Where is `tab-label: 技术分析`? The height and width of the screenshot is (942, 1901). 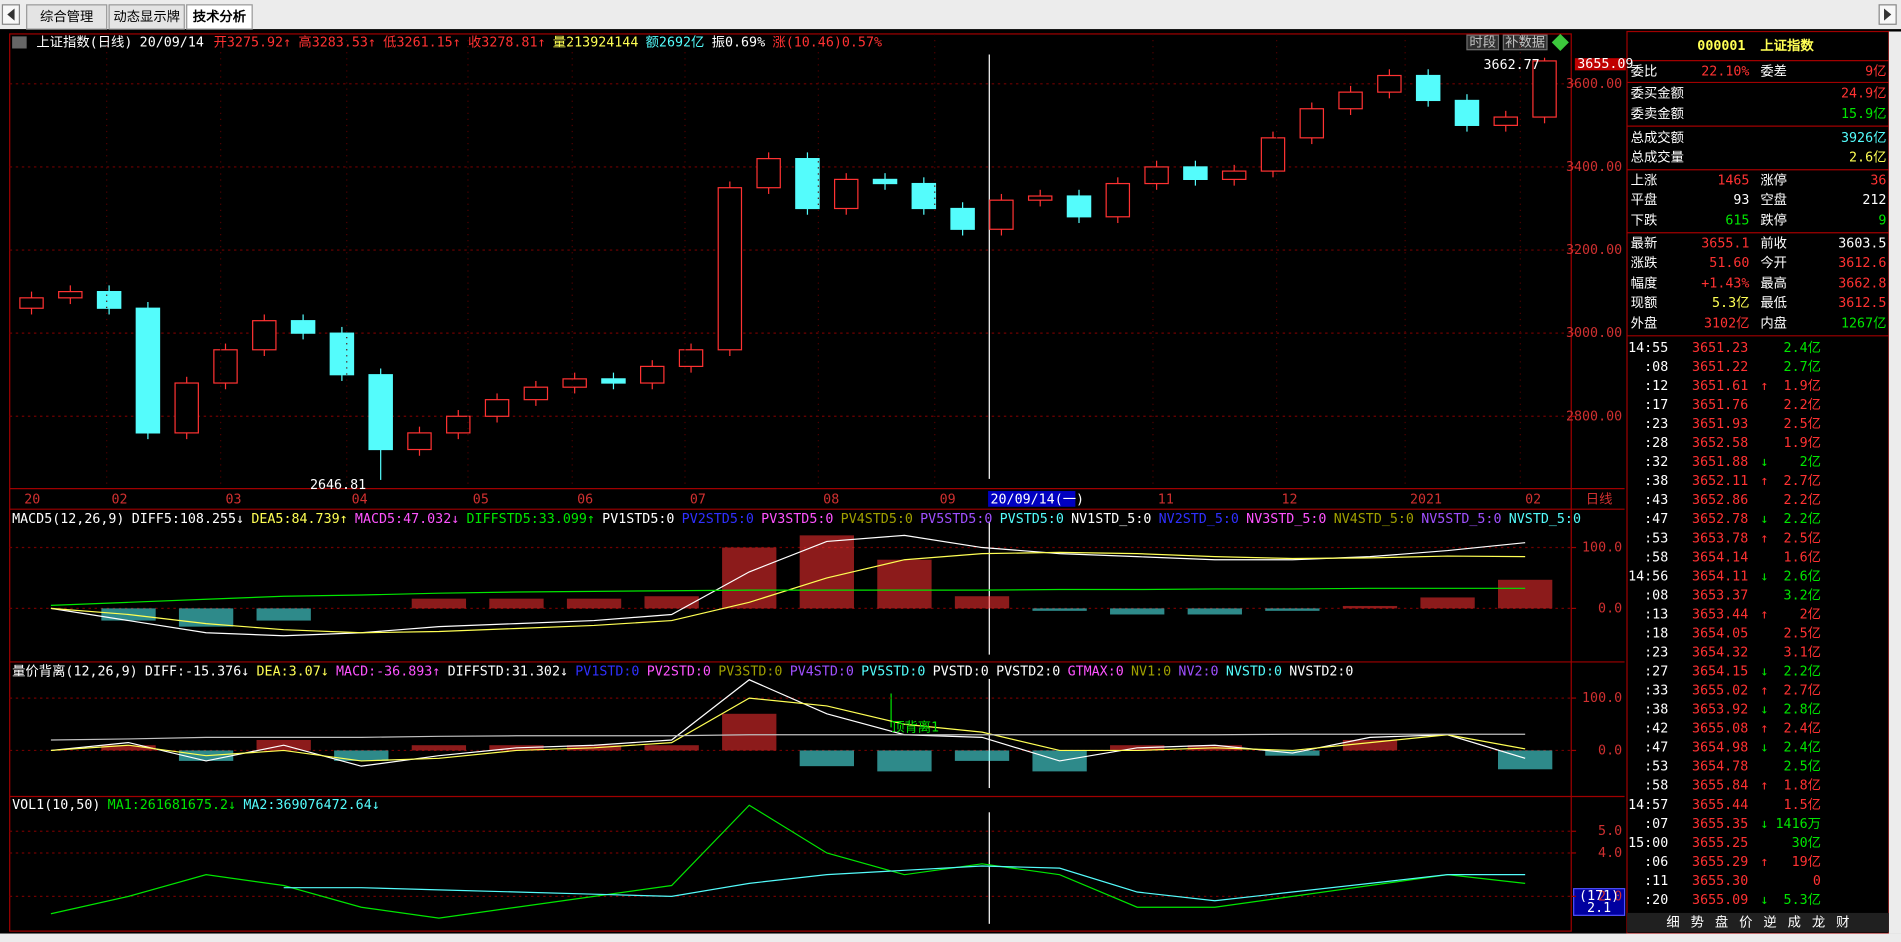 tab-label: 技术分析 is located at coordinates (220, 16).